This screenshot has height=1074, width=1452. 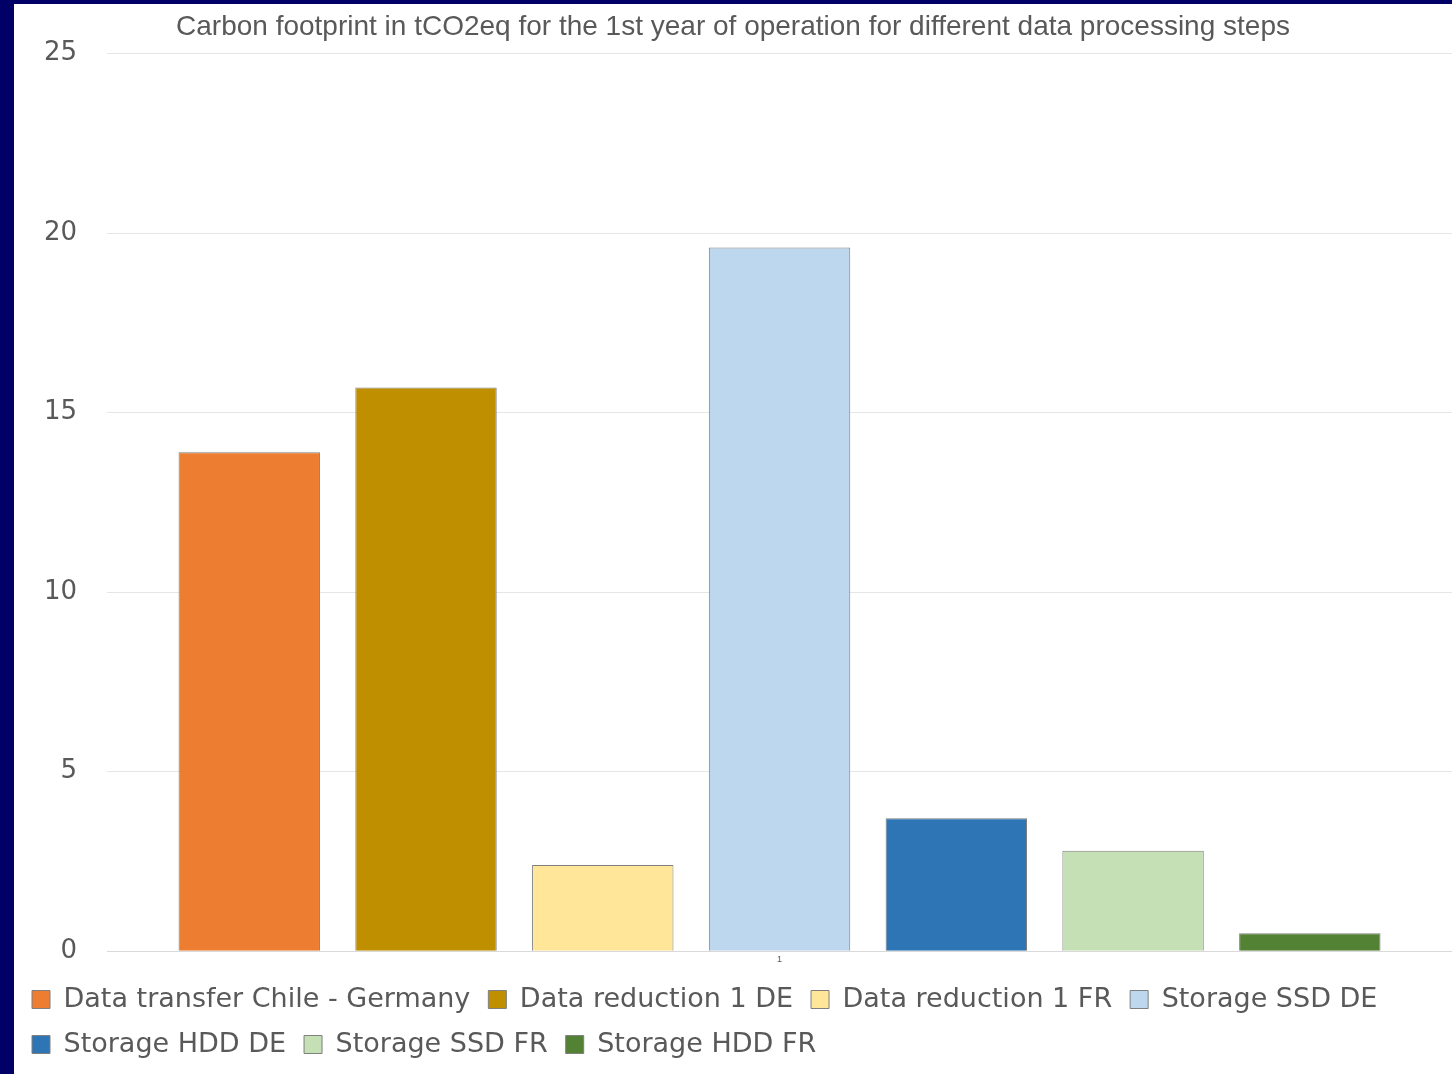 What do you see at coordinates (60, 230) in the screenshot?
I see `y-tick-label: 20` at bounding box center [60, 230].